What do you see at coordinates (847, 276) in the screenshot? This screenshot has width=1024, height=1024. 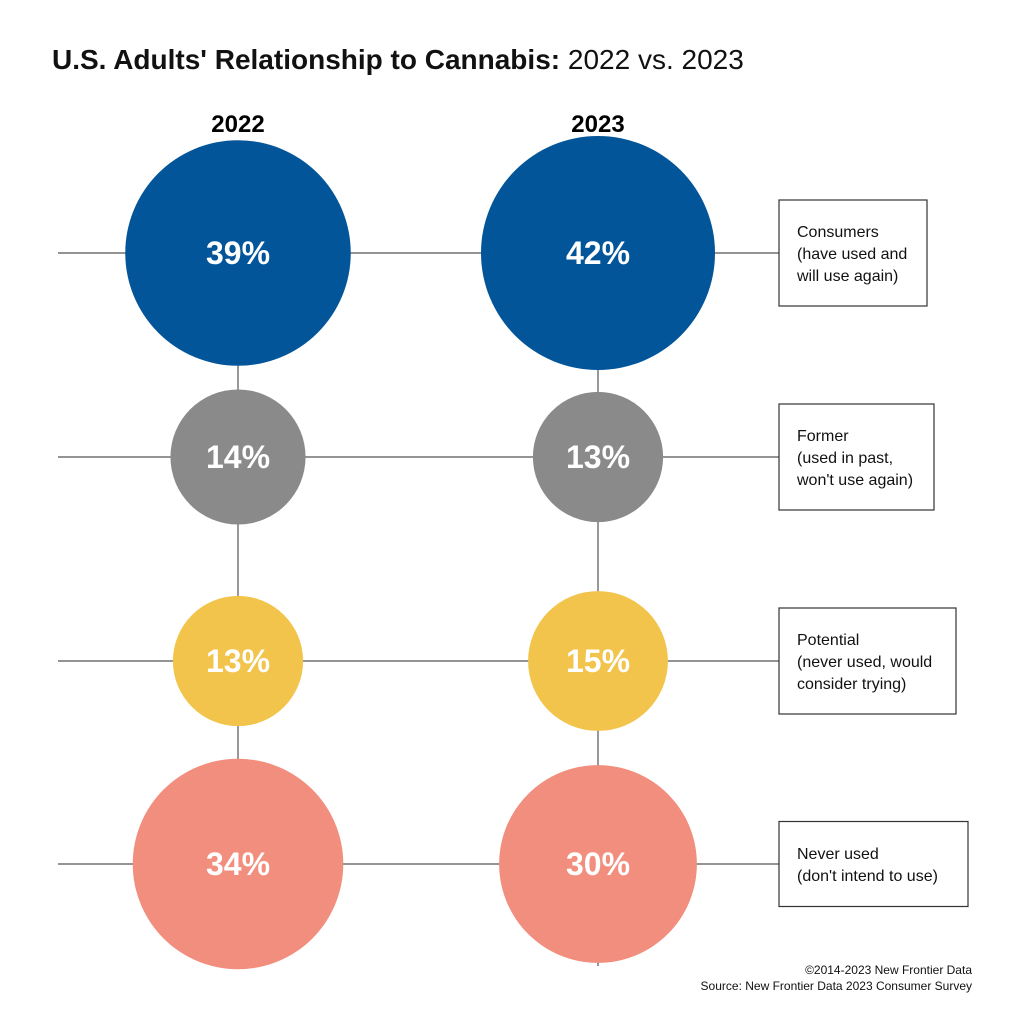 I see `legend-label-1-line-3: will use again)` at bounding box center [847, 276].